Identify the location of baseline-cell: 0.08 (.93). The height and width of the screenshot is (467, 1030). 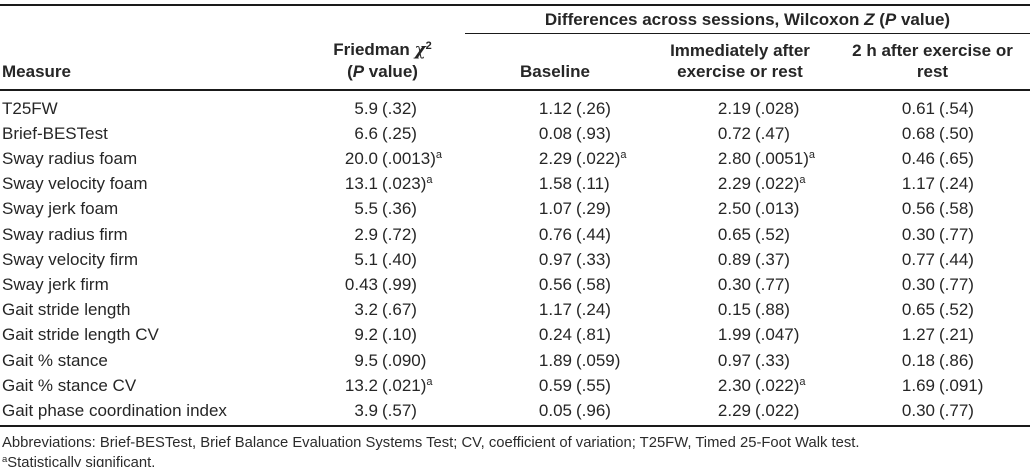
(555, 133).